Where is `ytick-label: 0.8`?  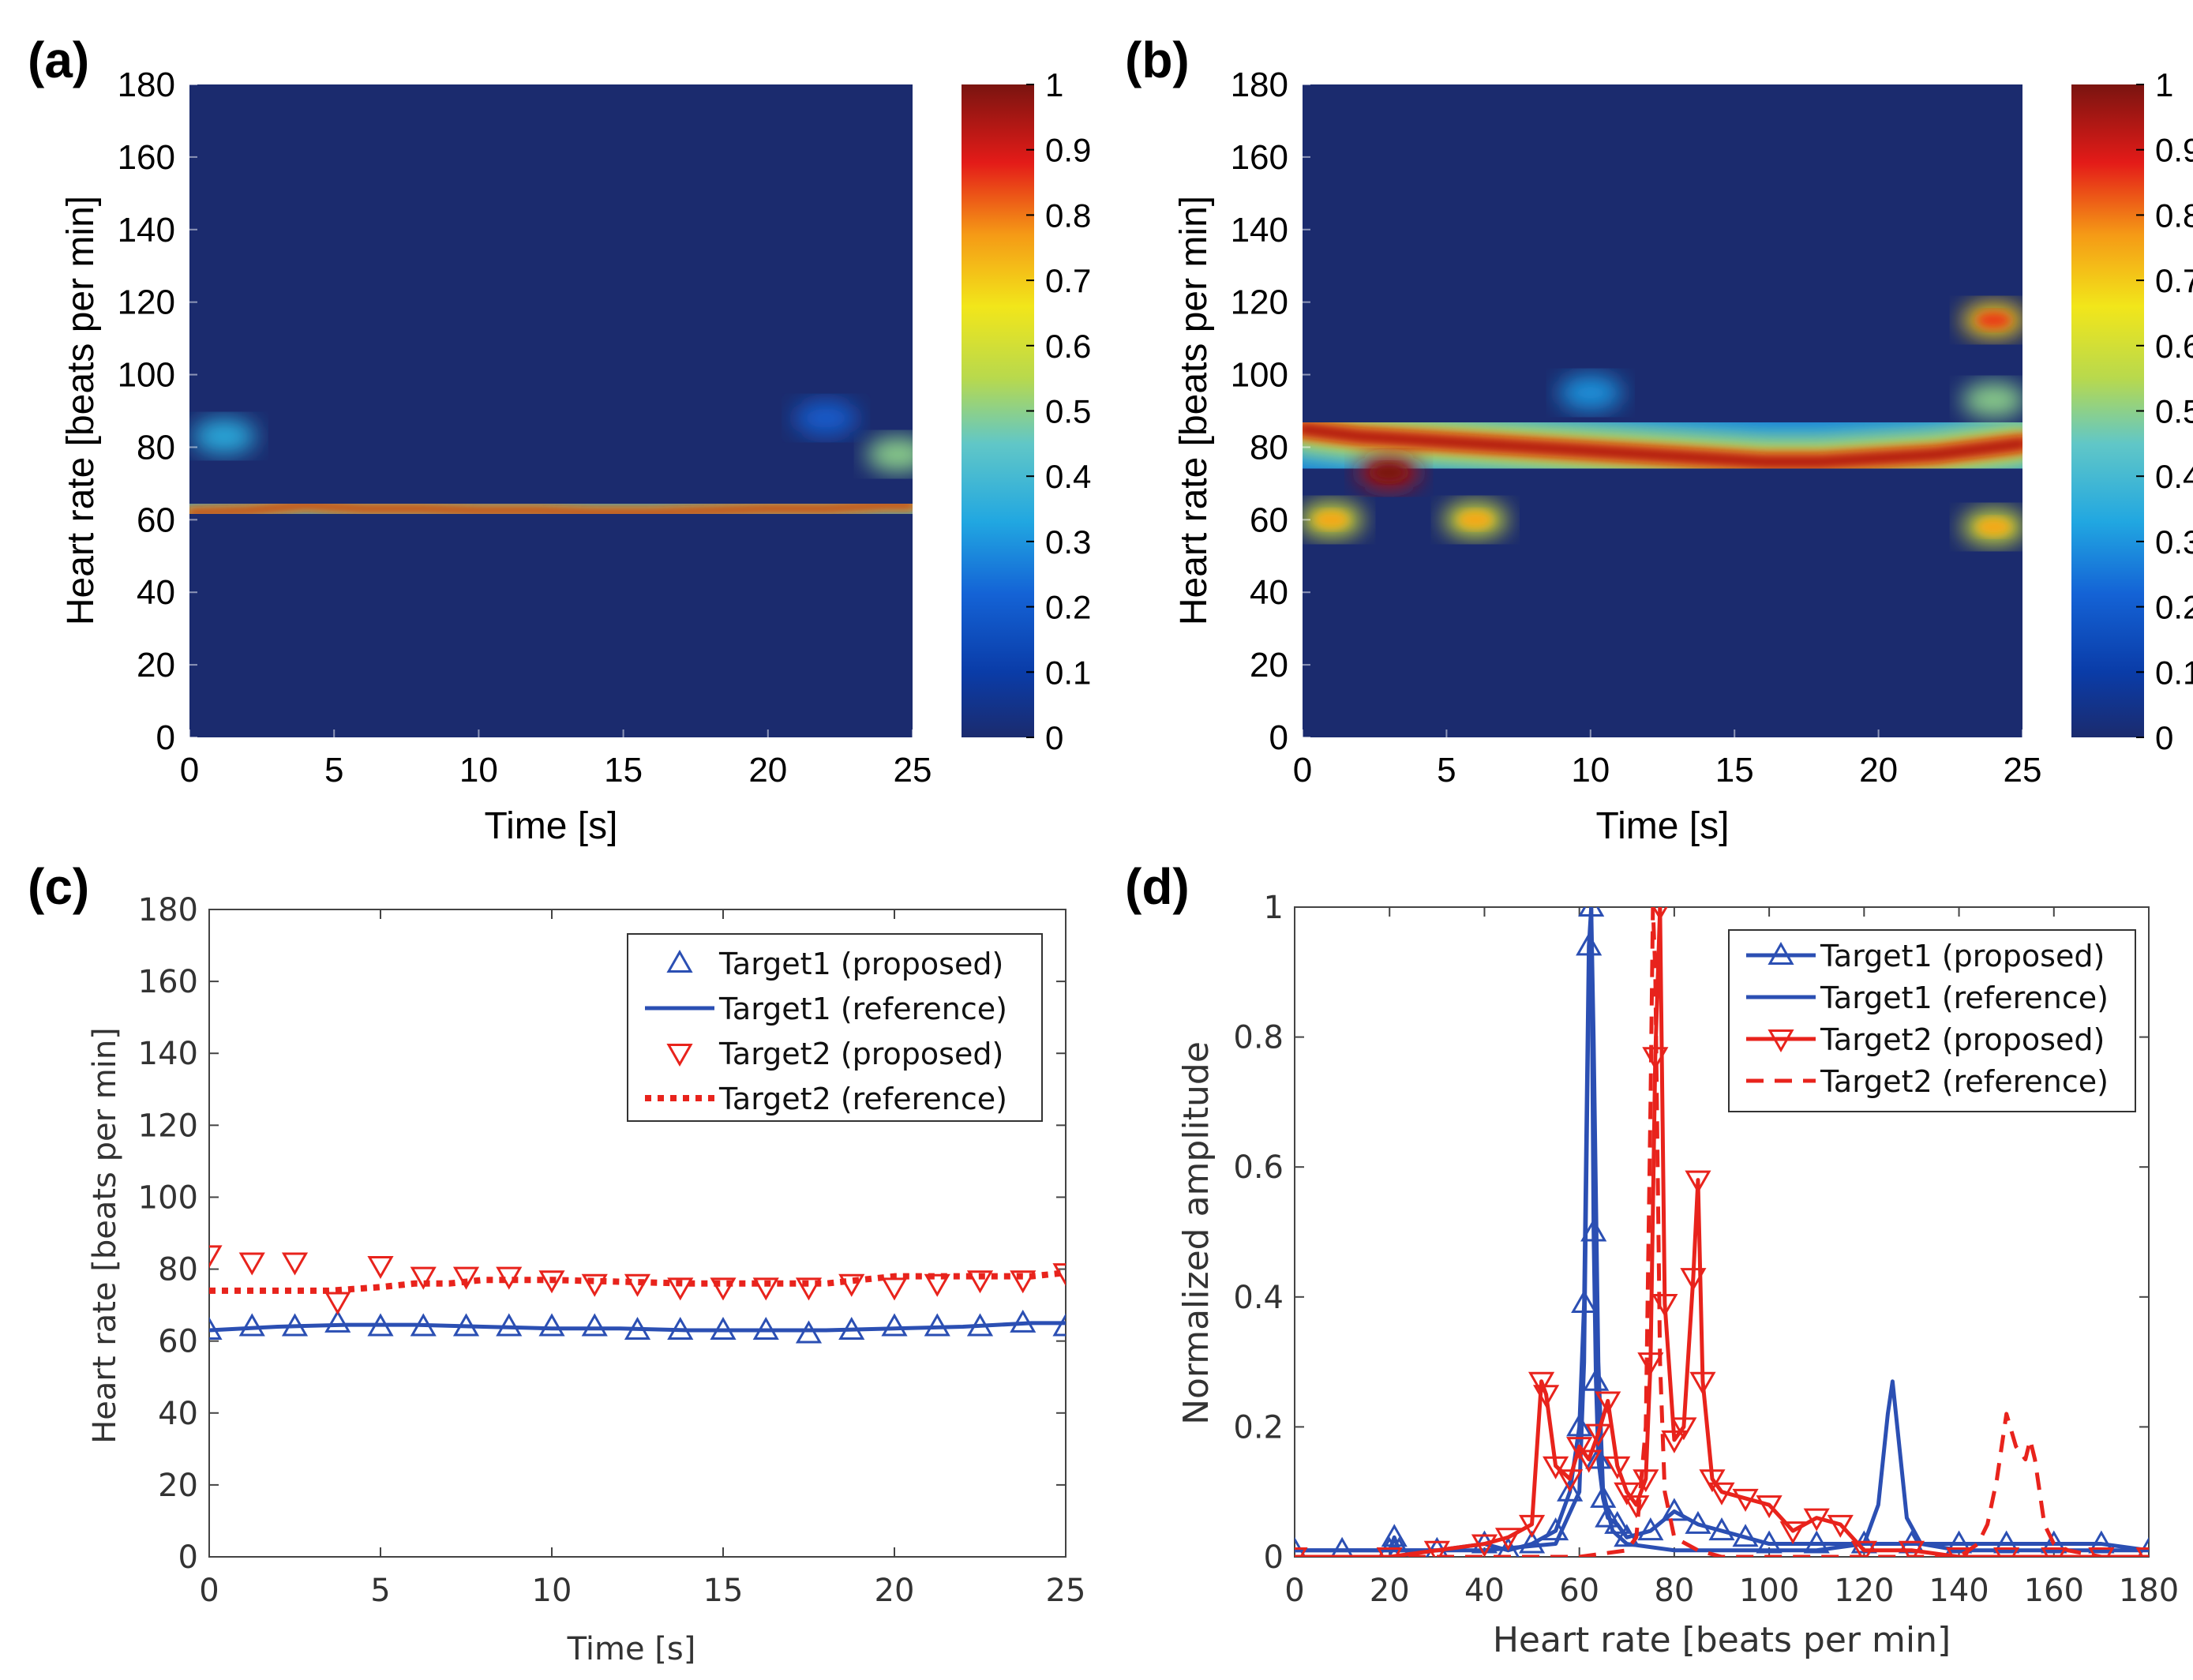 ytick-label: 0.8 is located at coordinates (1258, 1038).